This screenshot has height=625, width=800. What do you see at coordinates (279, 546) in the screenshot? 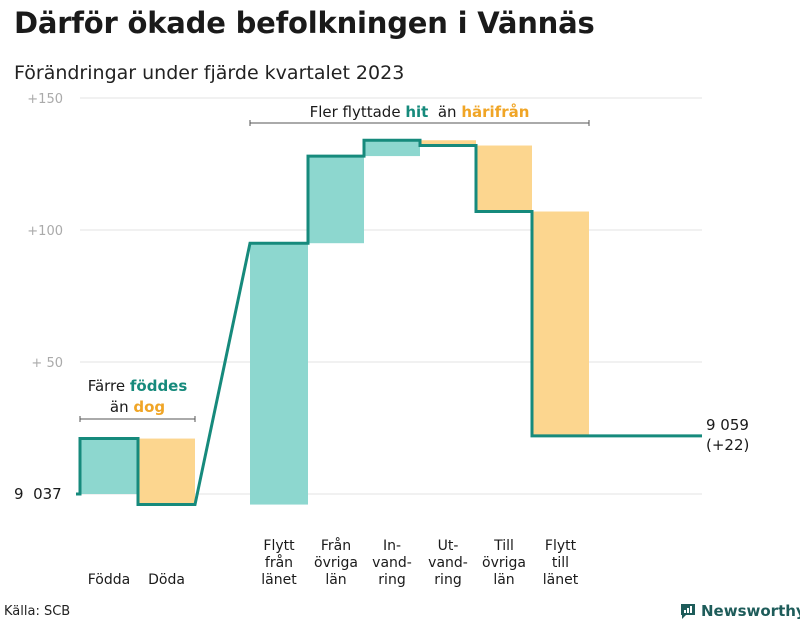
I see `category-label-3: Flytt` at bounding box center [279, 546].